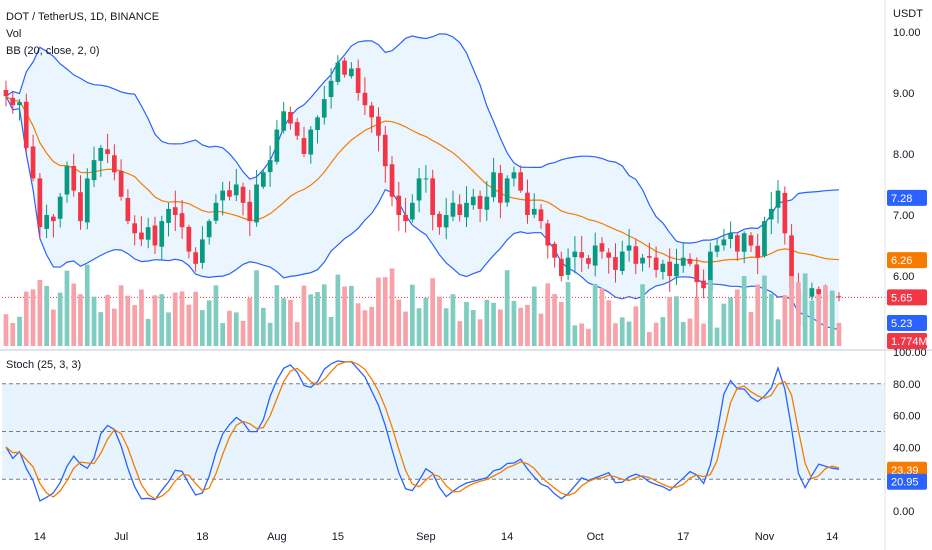 The image size is (932, 550). What do you see at coordinates (903, 277) in the screenshot?
I see `price-tick-label: 6.00` at bounding box center [903, 277].